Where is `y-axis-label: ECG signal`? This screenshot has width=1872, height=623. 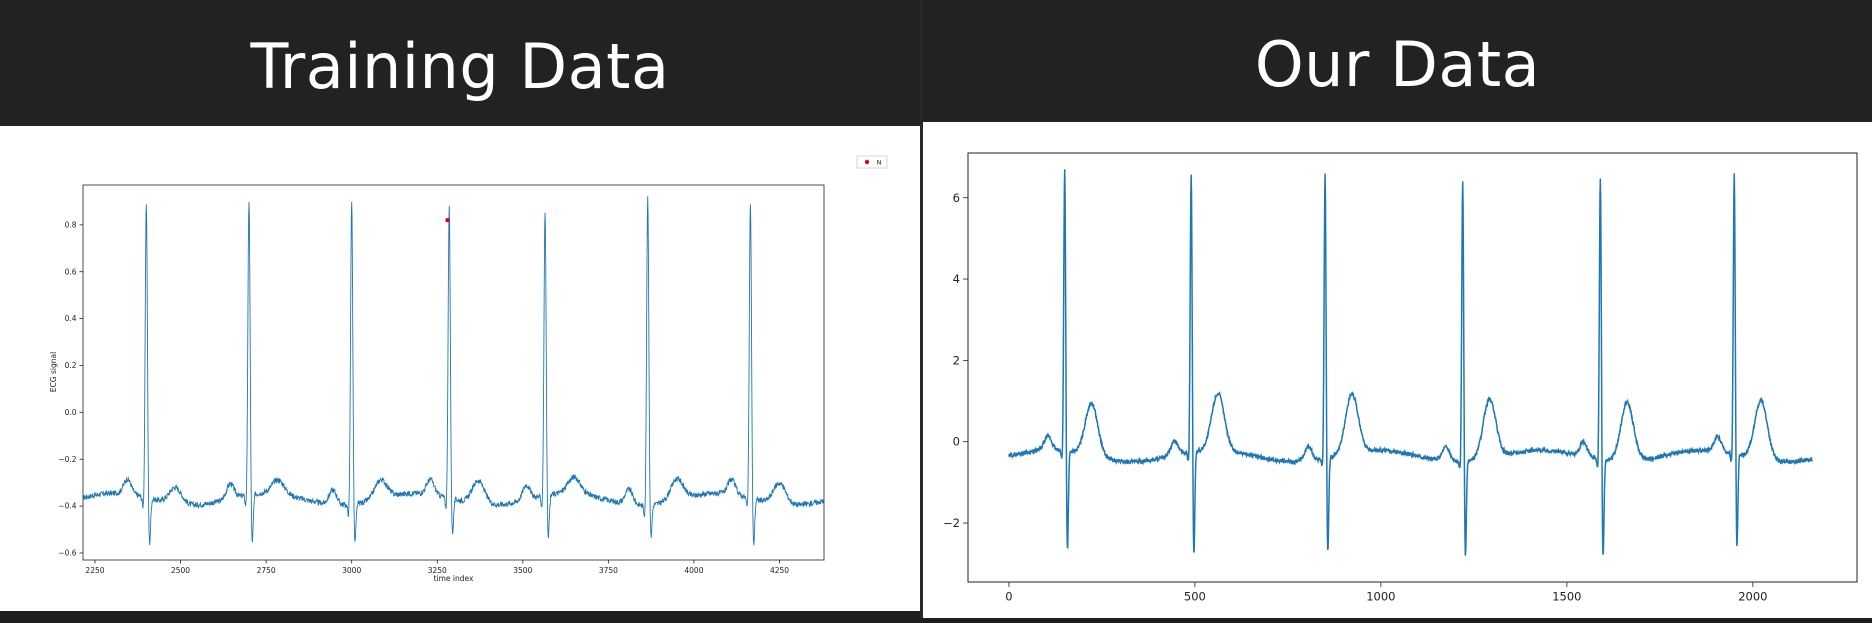 y-axis-label: ECG signal is located at coordinates (53, 372).